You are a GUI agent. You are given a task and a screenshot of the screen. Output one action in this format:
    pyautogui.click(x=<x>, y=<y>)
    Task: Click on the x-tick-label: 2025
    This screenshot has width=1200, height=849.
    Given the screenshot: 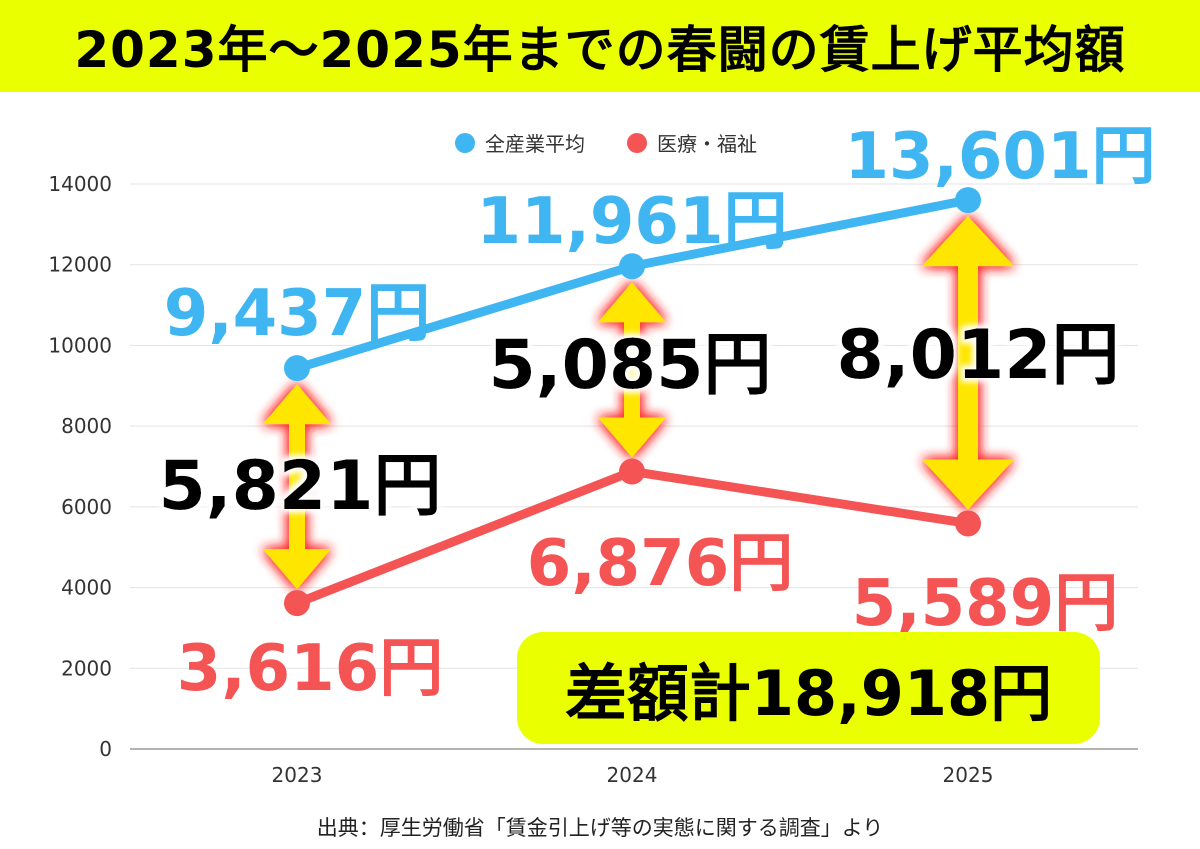 What is the action you would take?
    pyautogui.click(x=968, y=775)
    